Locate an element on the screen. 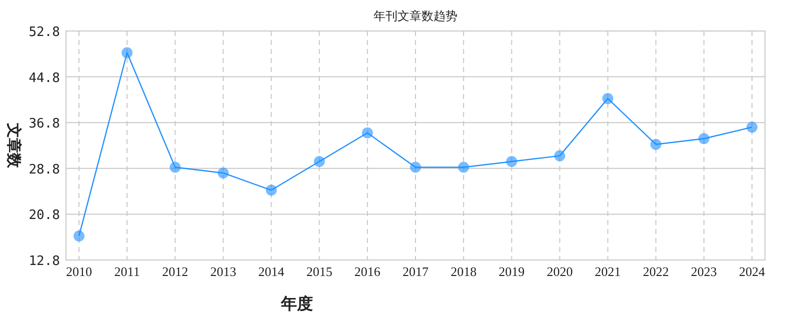 Image resolution: width=790 pixels, height=330 pixels. x-tick-label: 2020 is located at coordinates (559, 271).